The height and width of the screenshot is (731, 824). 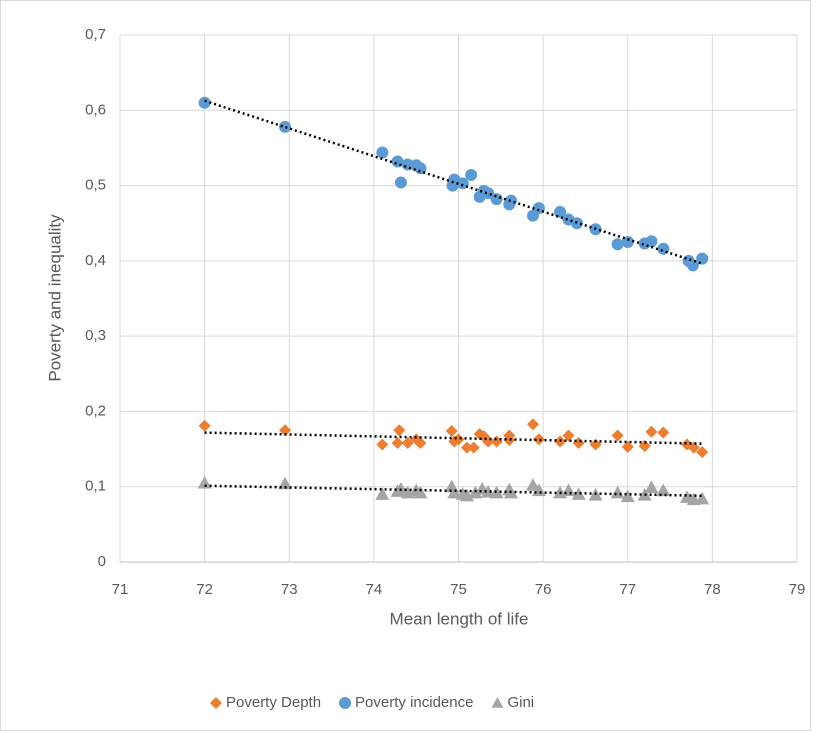 I want to click on x-tick-label: 78, so click(x=712, y=589).